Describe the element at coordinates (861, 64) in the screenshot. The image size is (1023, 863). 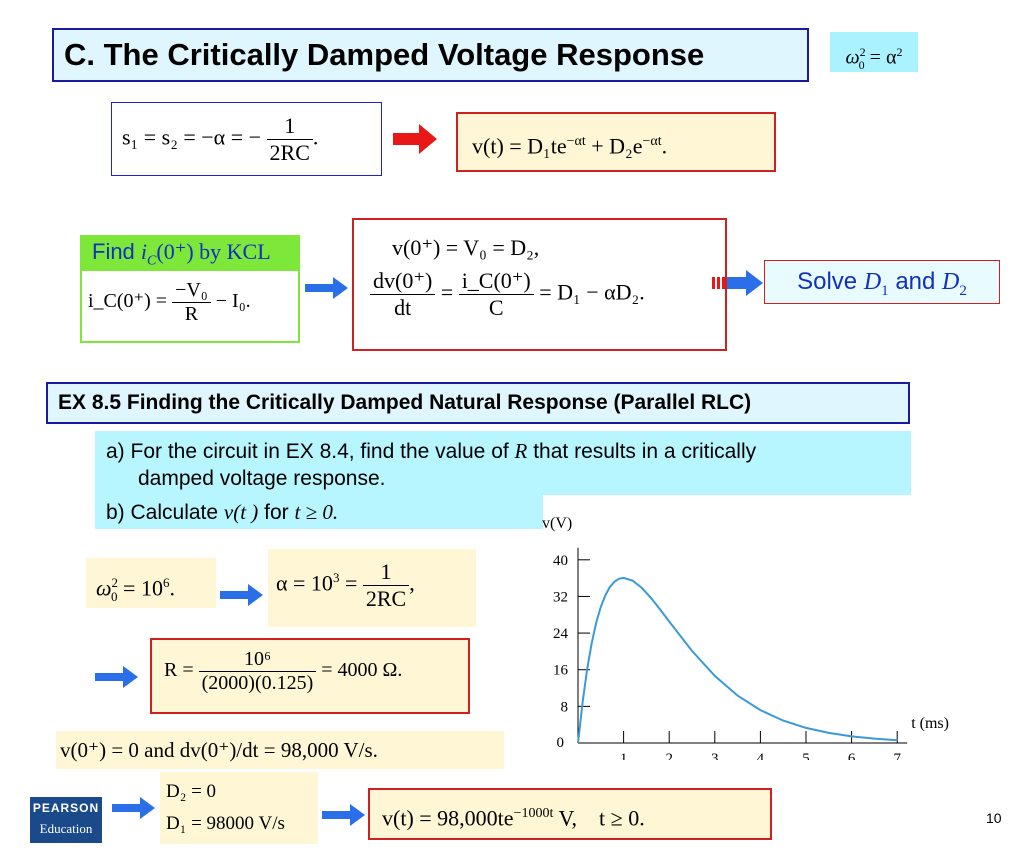
I see `omega-sub: 0` at that location.